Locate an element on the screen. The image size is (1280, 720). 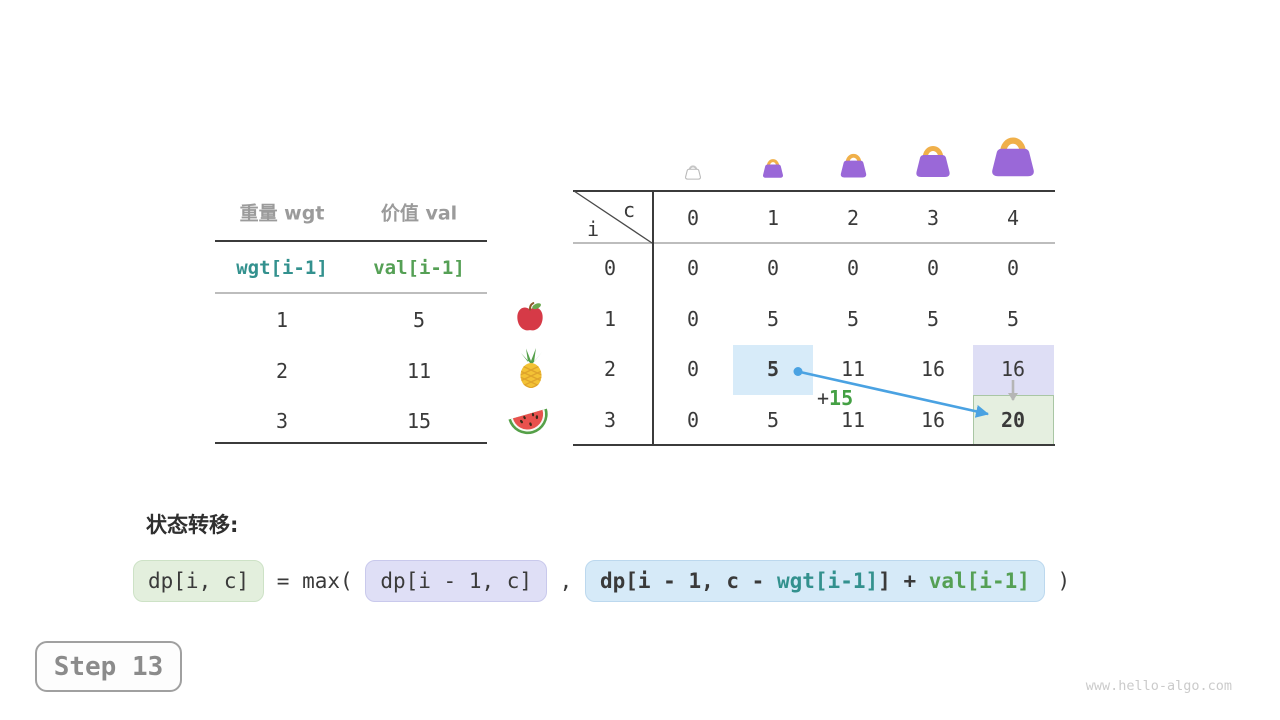
plus-sign: + is located at coordinates (823, 398).